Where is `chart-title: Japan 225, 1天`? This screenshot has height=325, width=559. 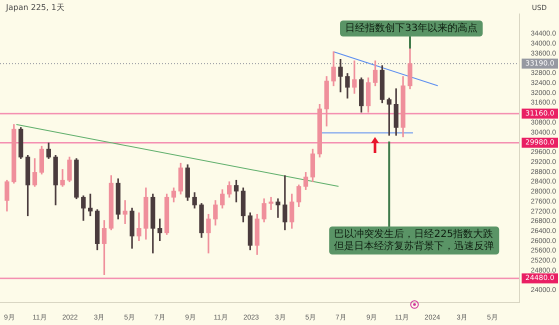 chart-title: Japan 225, 1天 is located at coordinates (35, 7).